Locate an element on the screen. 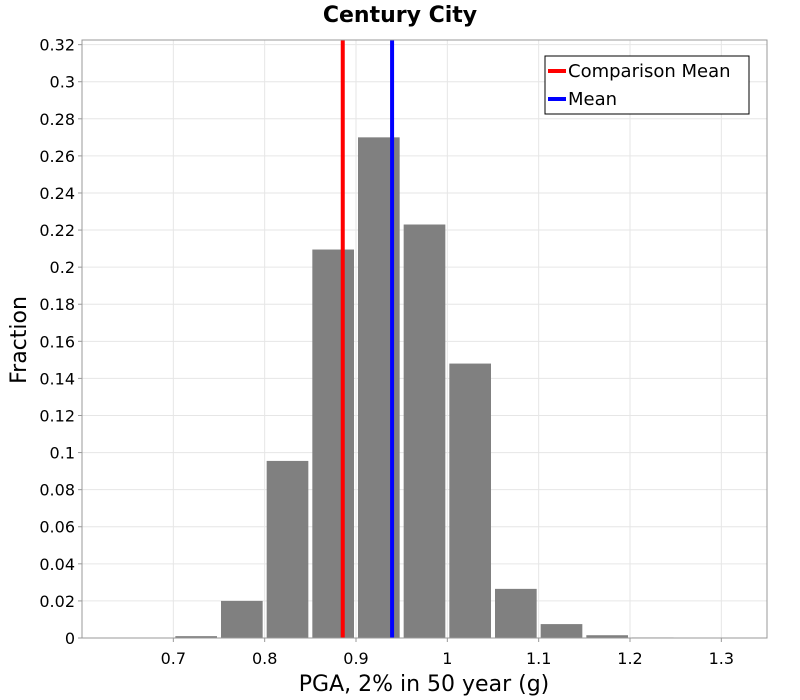  legend-label-comparison-mean: Comparison Mean is located at coordinates (649, 71).